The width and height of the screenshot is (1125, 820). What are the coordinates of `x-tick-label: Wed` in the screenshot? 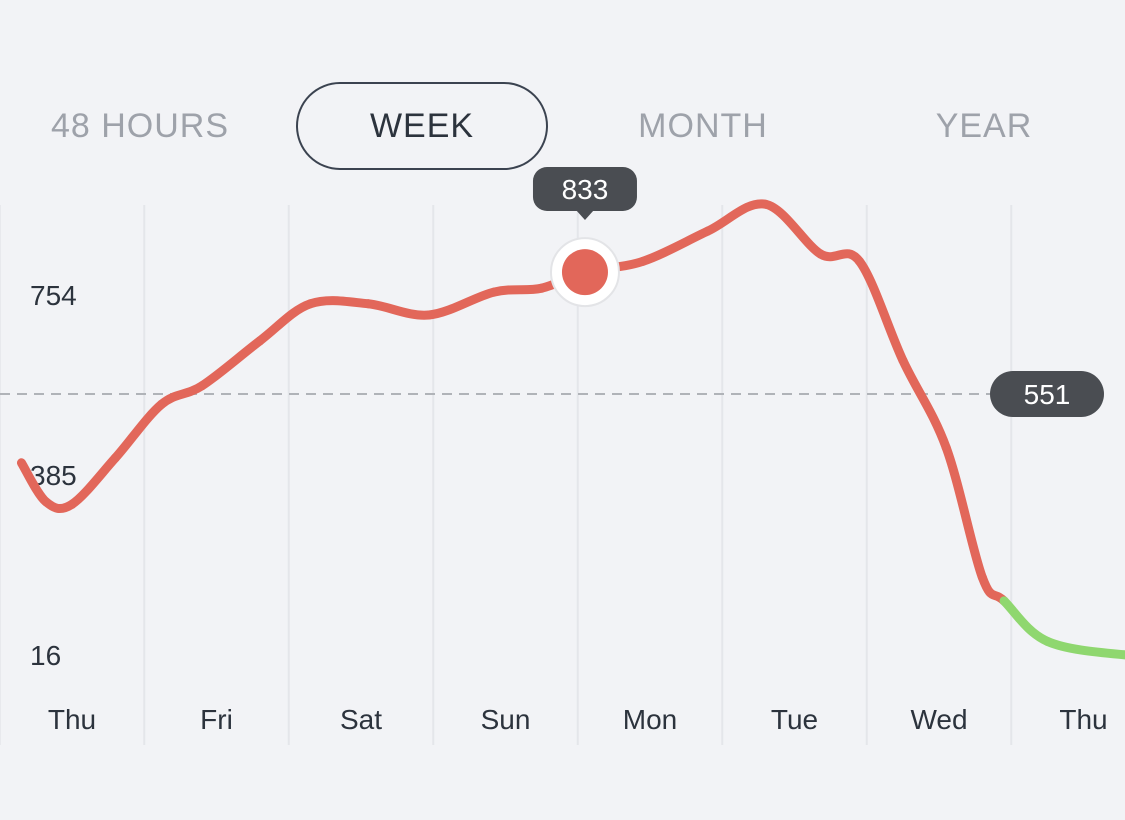 It's located at (938, 719).